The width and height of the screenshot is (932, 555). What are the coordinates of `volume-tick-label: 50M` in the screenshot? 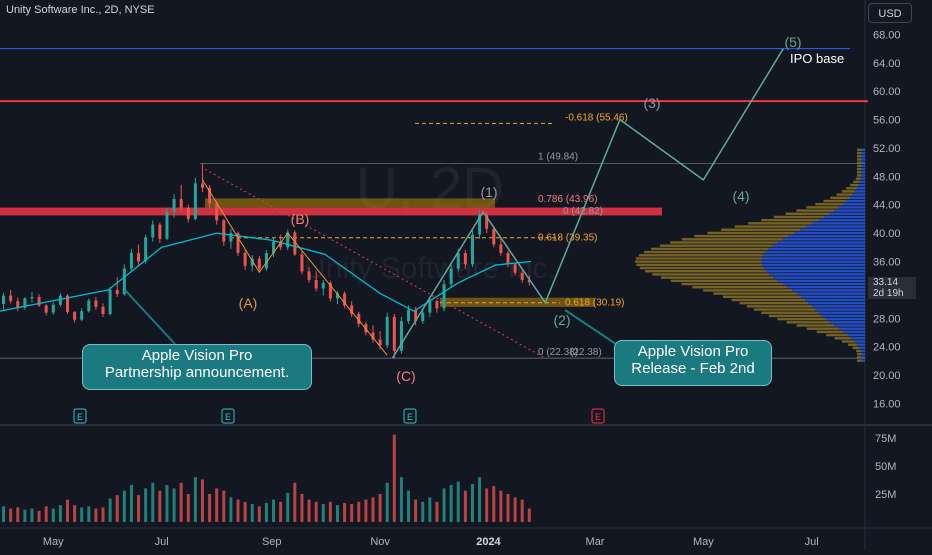 It's located at (885, 467).